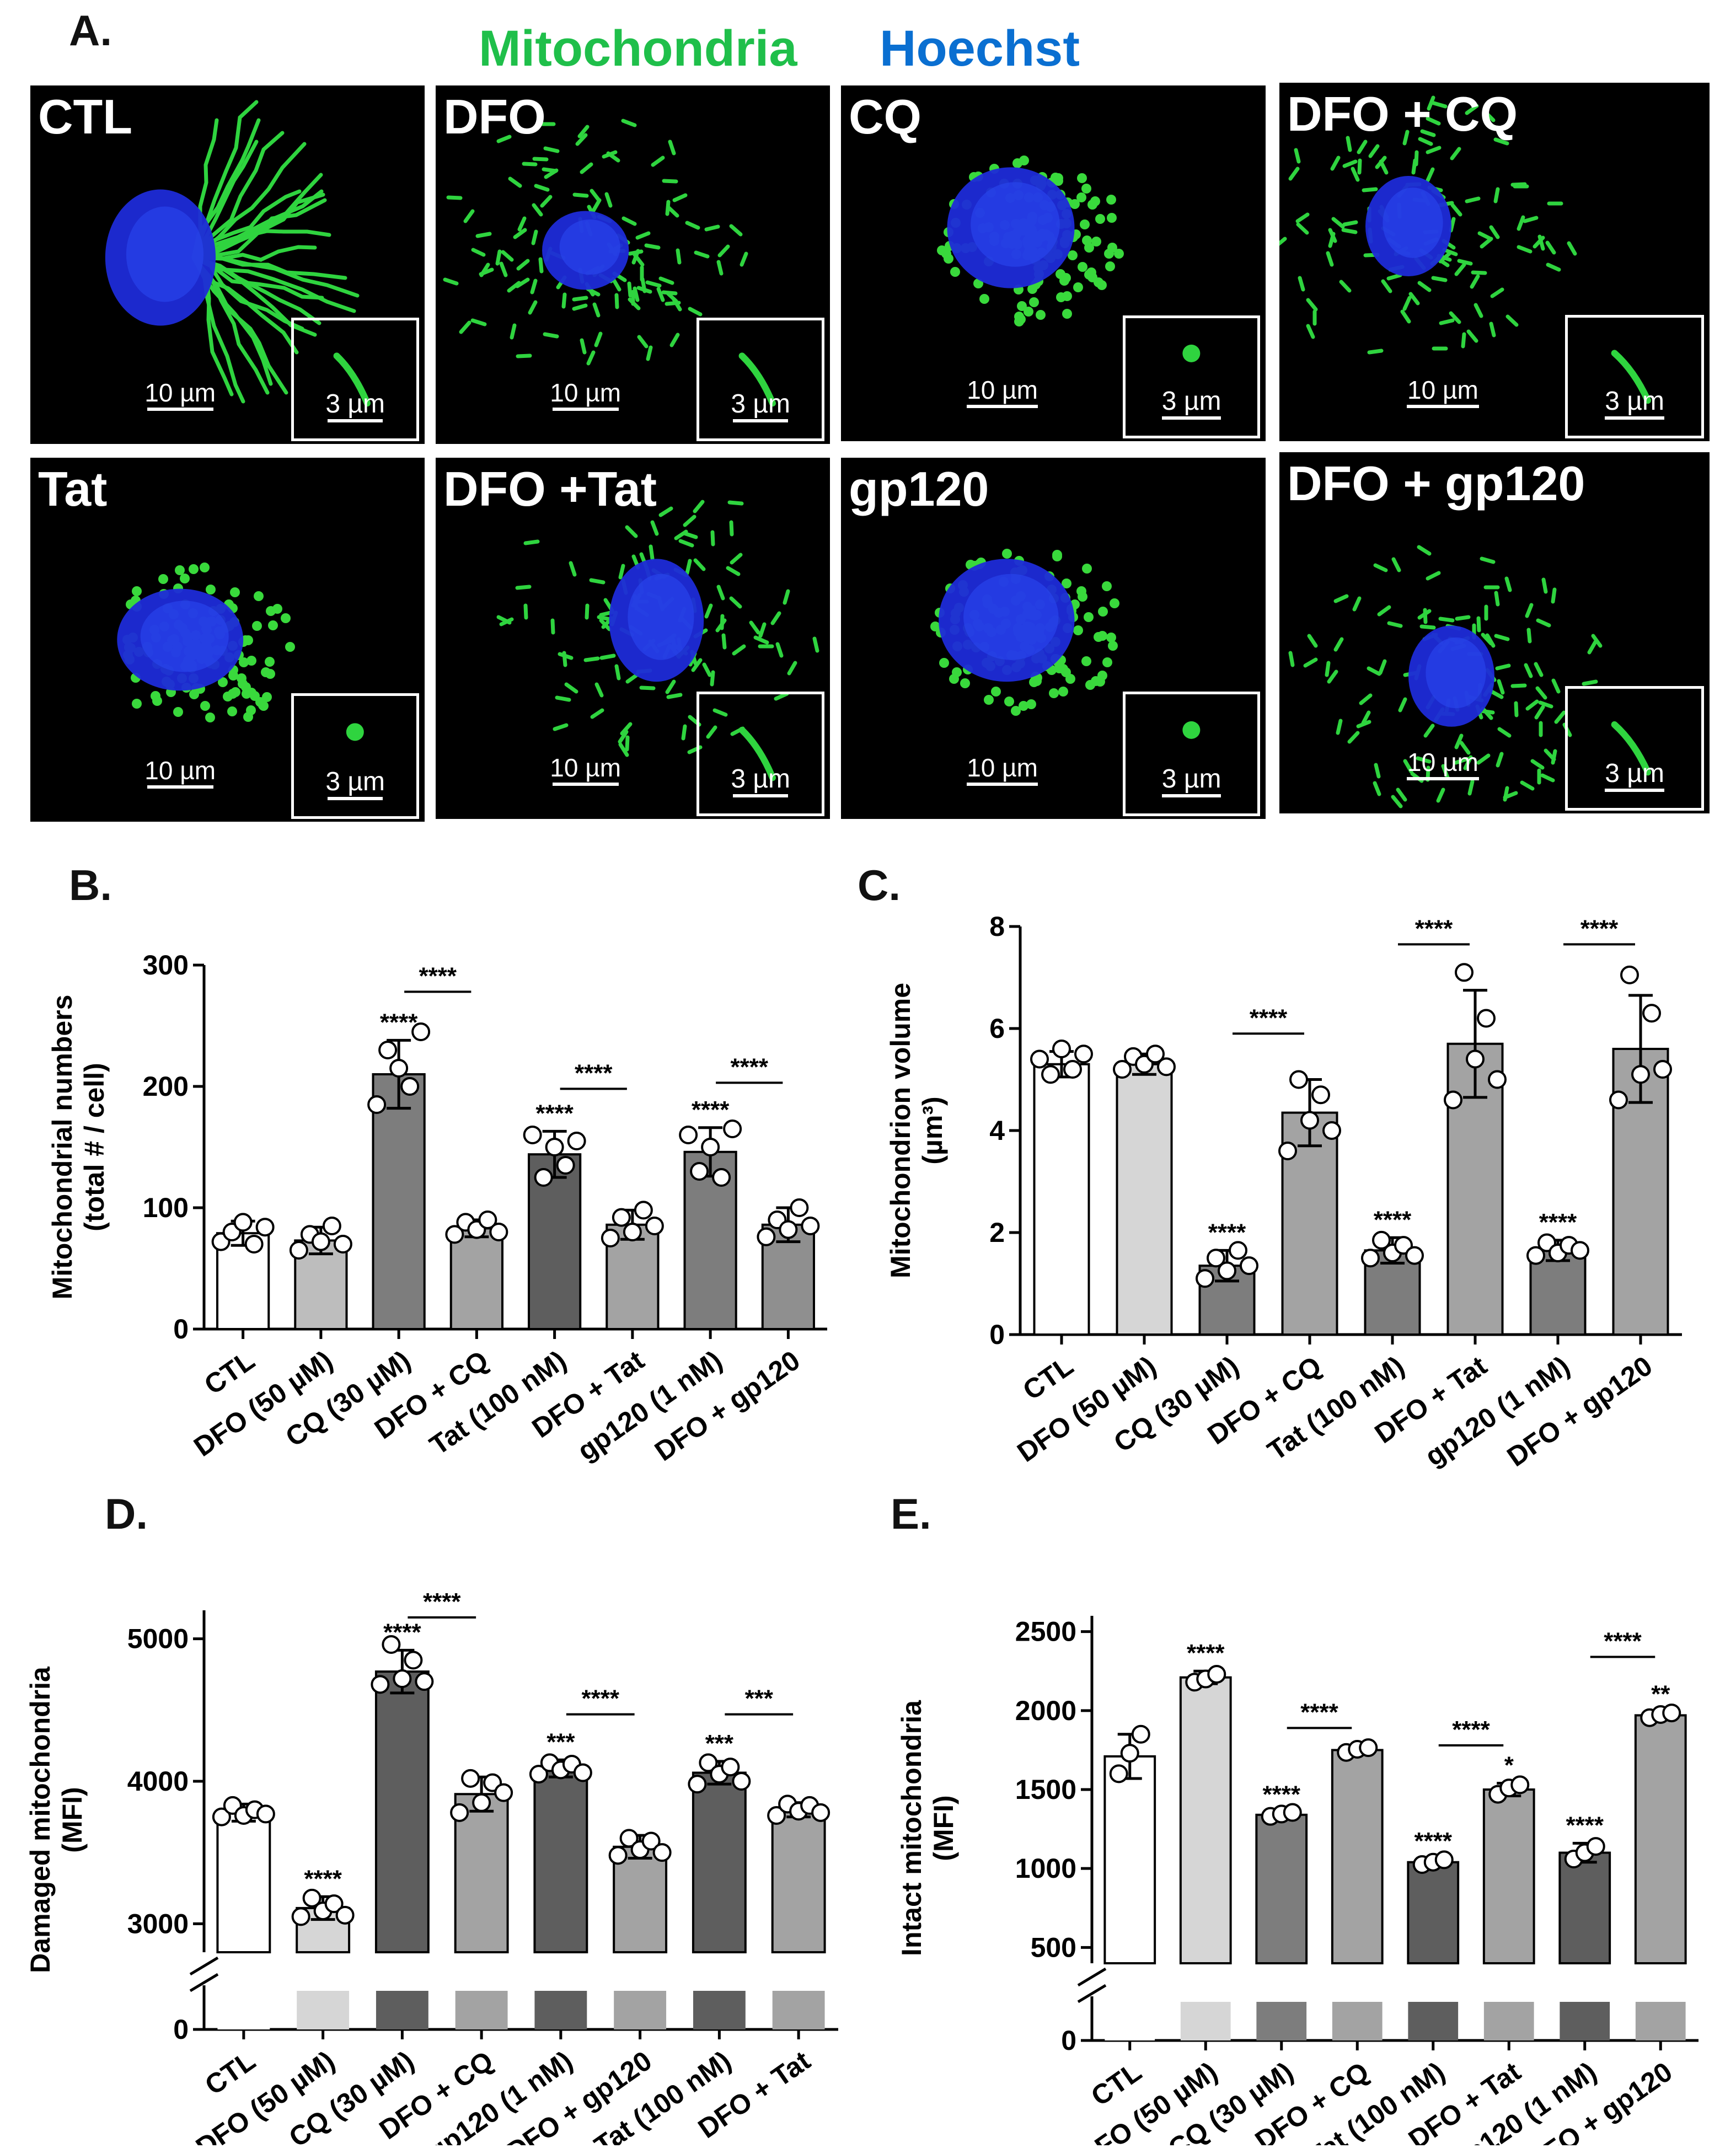 The width and height of the screenshot is (1736, 2148). What do you see at coordinates (997, 1232) in the screenshot?
I see `y-tick-label-2: 2` at bounding box center [997, 1232].